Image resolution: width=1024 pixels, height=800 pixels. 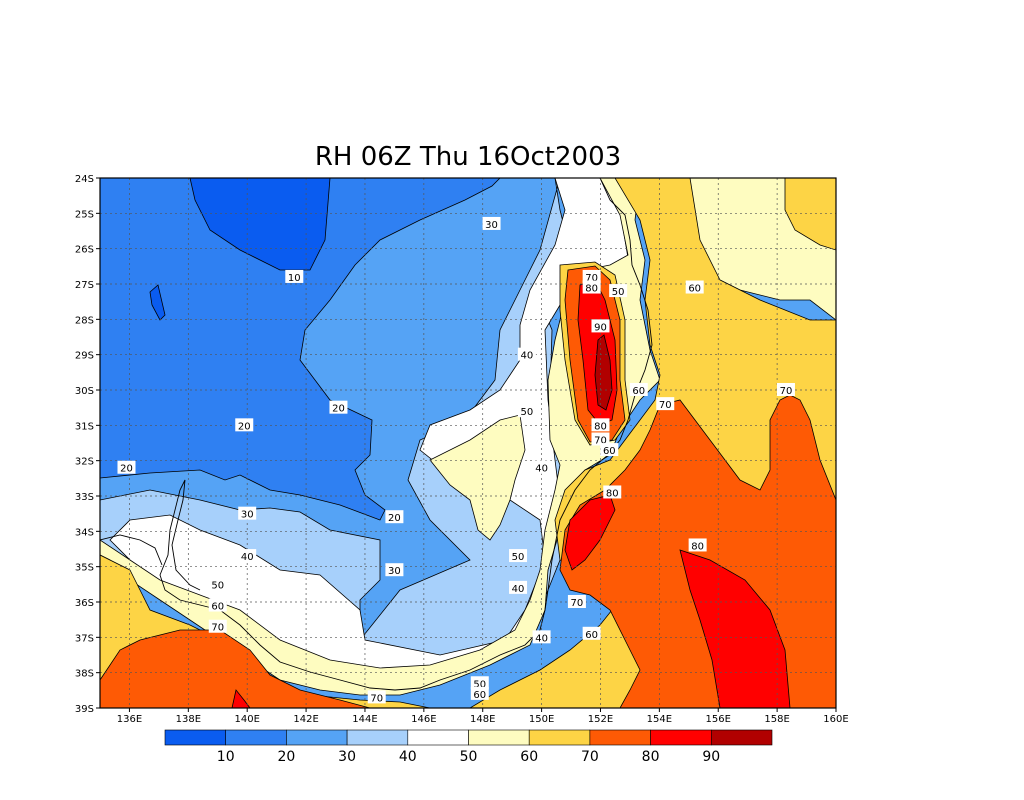 What do you see at coordinates (246, 719) in the screenshot?
I see `x-tick-label: 140E` at bounding box center [246, 719].